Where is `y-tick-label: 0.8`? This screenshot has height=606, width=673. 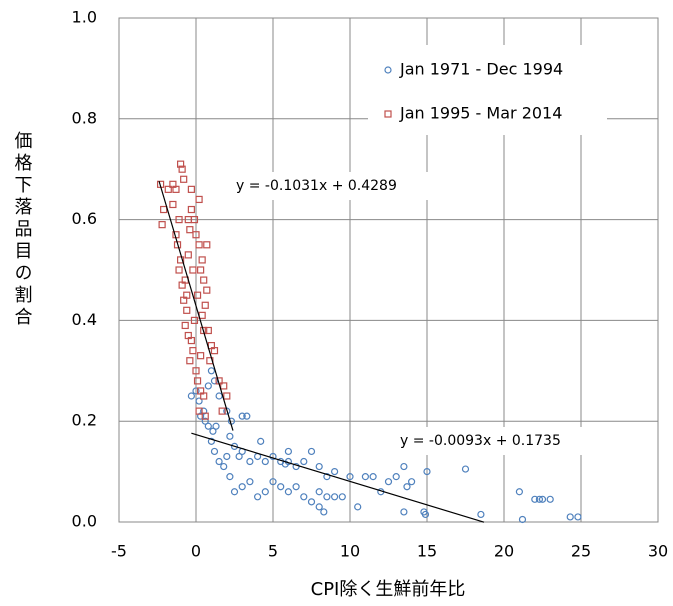 y-tick-label: 0.8 is located at coordinates (84, 117).